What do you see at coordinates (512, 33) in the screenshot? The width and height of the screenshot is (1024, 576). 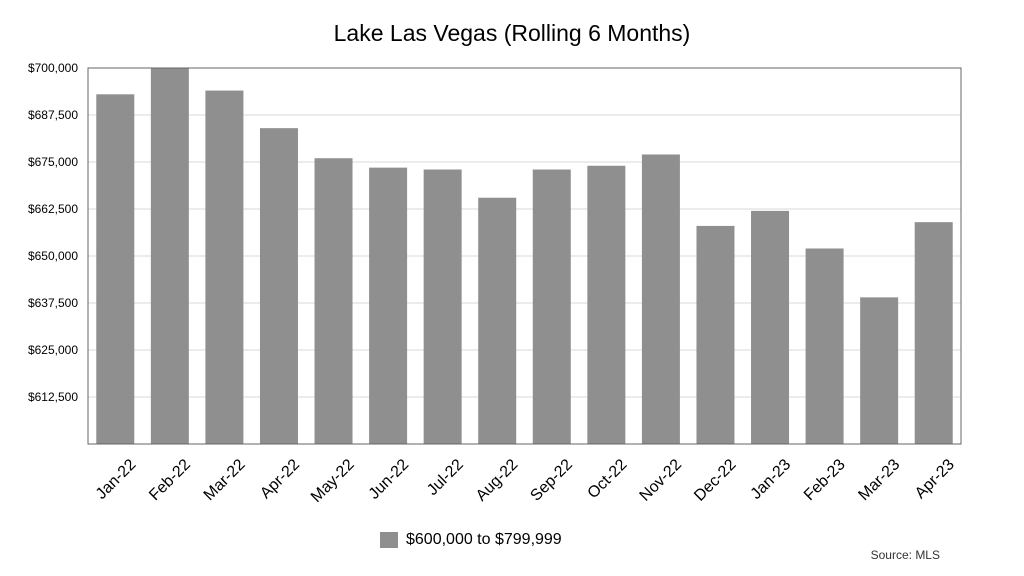 I see `chart-title: Lake Las Vegas (Rolling 6 Months)` at bounding box center [512, 33].